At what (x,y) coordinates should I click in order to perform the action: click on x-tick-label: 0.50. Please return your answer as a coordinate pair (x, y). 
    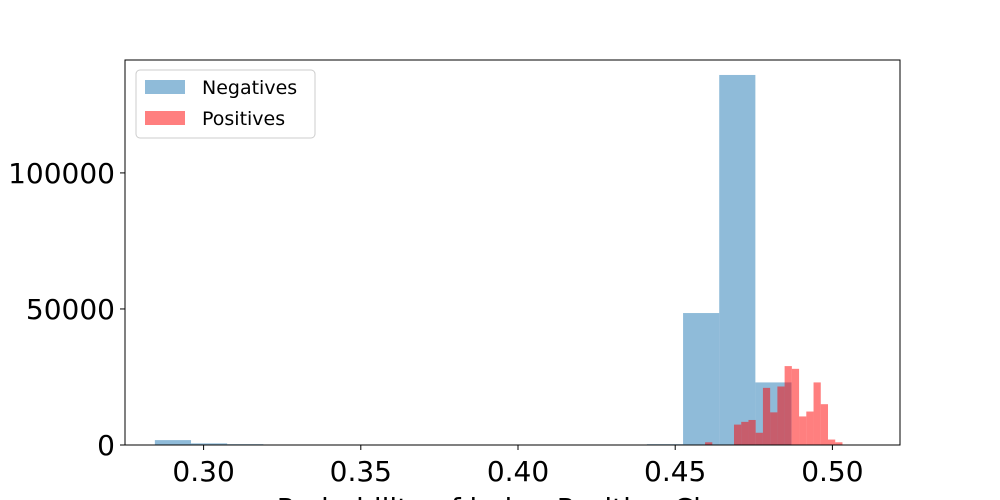
    Looking at the image, I should click on (832, 471).